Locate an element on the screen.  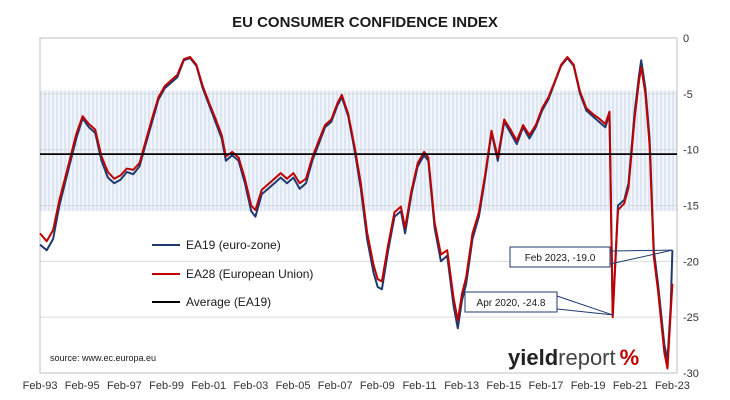
legend-label-0: EA19 (euro-zone) is located at coordinates (233, 245).